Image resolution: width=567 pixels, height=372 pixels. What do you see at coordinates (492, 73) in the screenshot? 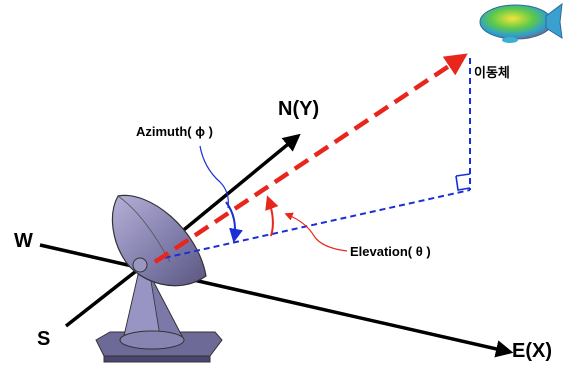
I see `target-label: 이동체` at bounding box center [492, 73].